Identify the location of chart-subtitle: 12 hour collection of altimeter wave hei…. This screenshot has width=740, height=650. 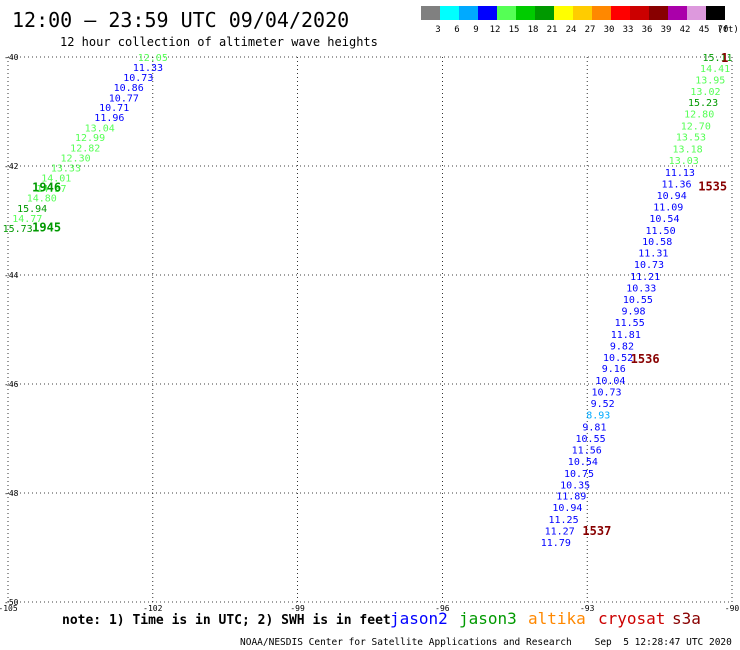
(219, 42).